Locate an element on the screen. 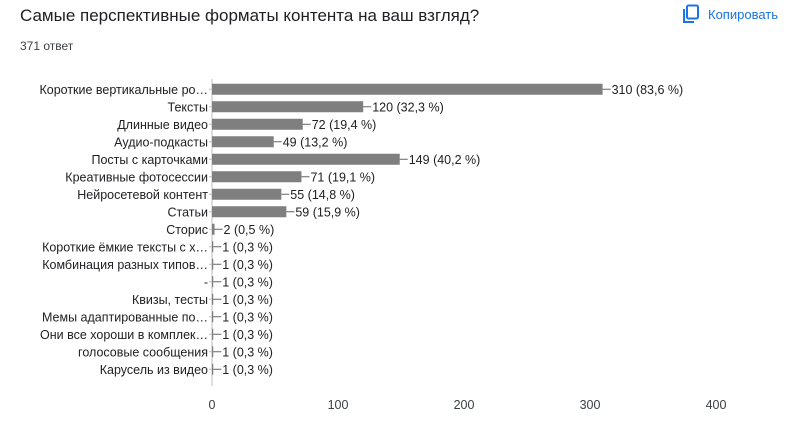  data-label: 59 (15,9 %) is located at coordinates (327, 212).